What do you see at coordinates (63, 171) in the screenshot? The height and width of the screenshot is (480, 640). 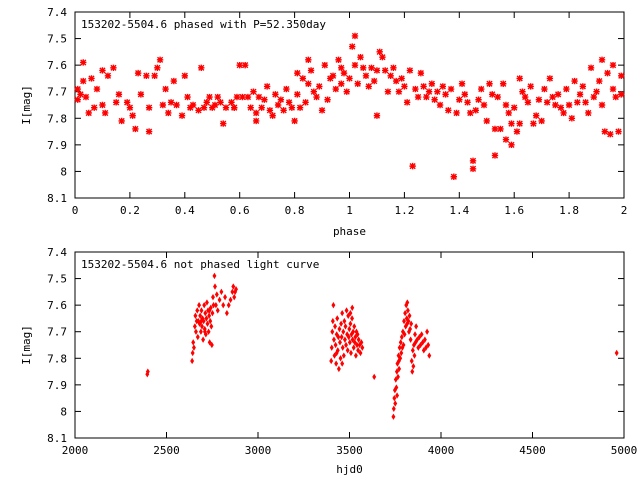 I see `y-tick-label: 8` at bounding box center [63, 171].